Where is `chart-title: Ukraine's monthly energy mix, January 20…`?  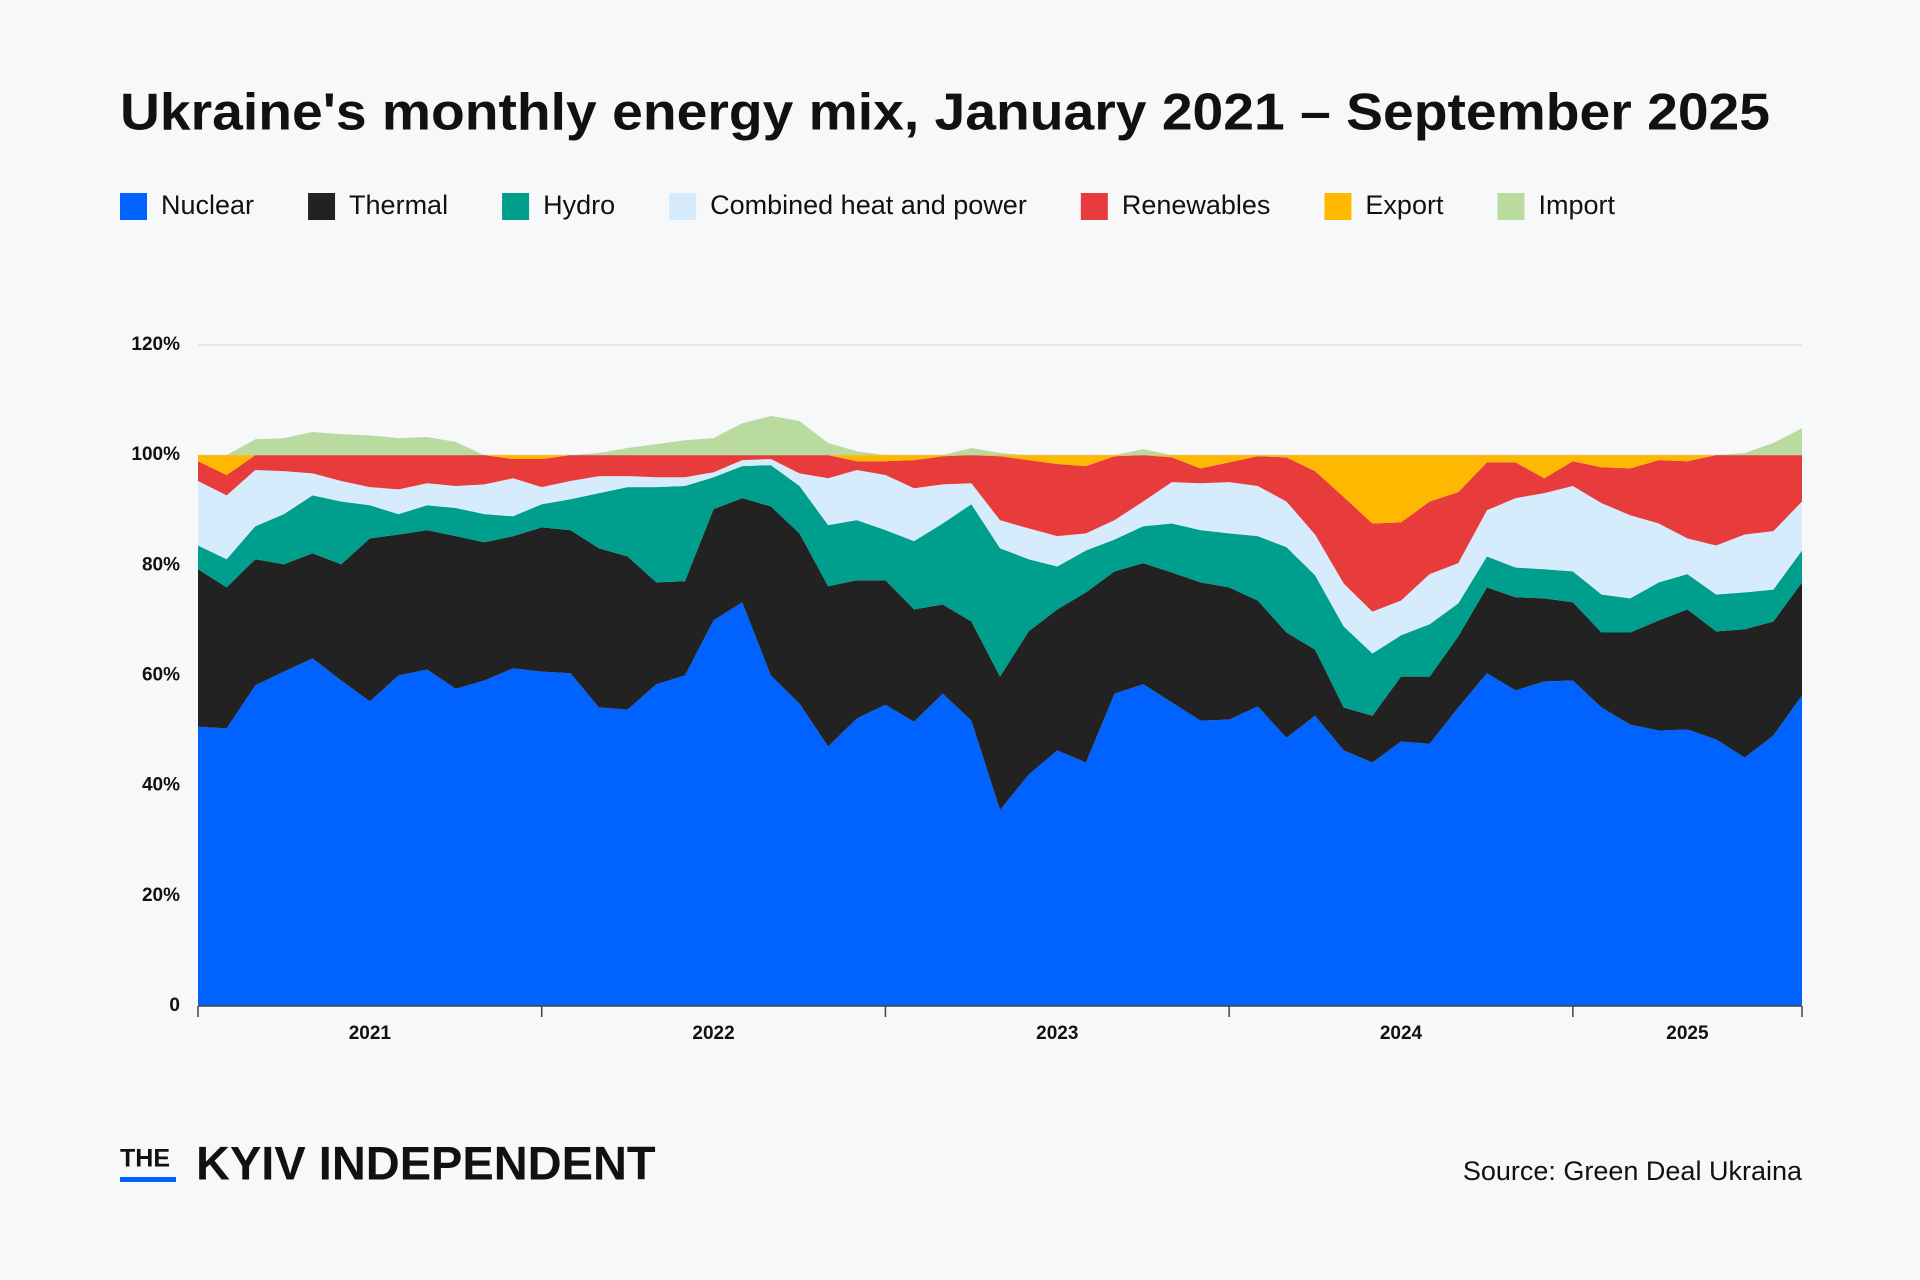 chart-title: Ukraine's monthly energy mix, January 20… is located at coordinates (945, 113).